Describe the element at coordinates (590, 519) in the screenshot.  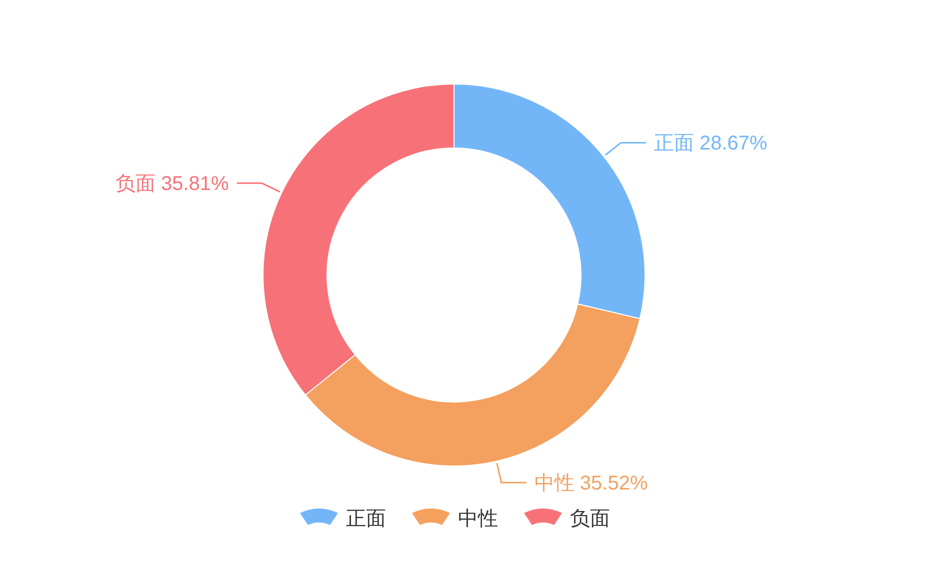
I see `legend-label: 负面` at that location.